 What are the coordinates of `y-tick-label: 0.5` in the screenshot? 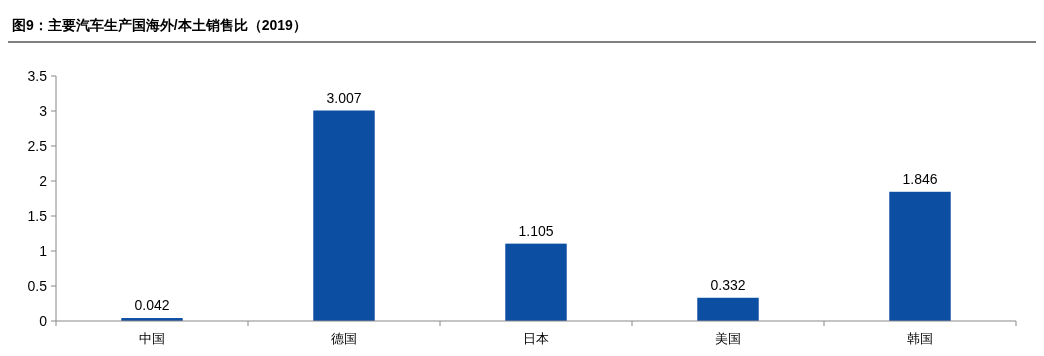 It's located at (37, 285).